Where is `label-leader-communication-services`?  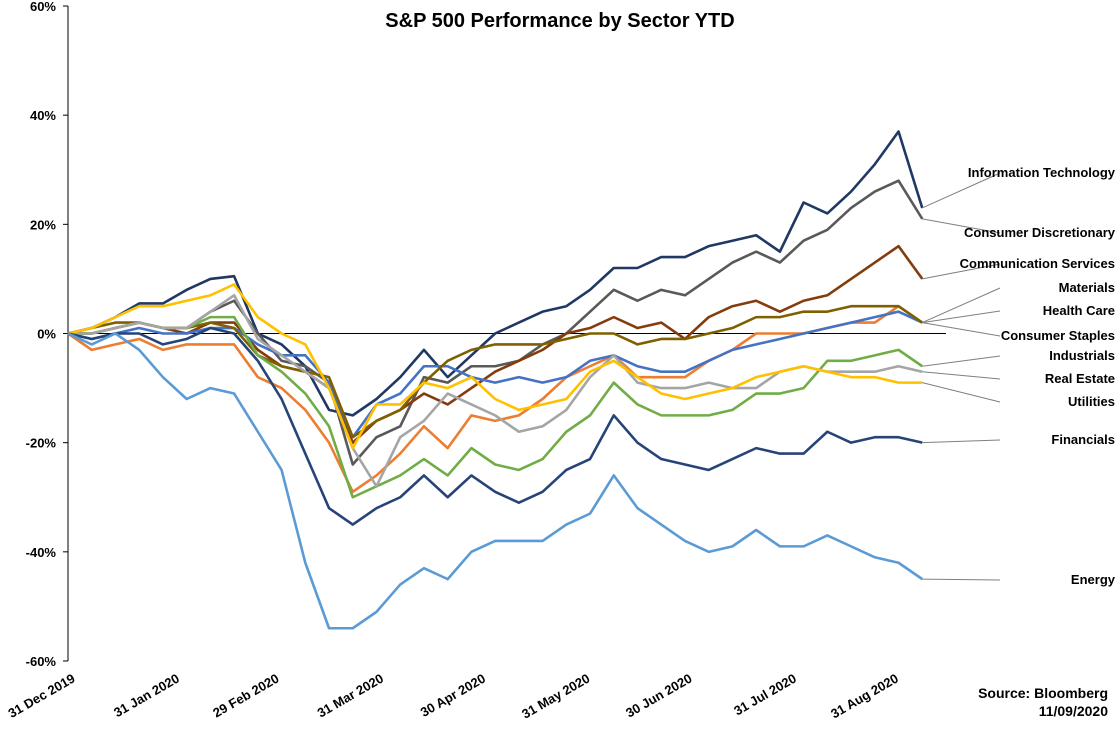
label-leader-communication-services is located at coordinates (961, 271).